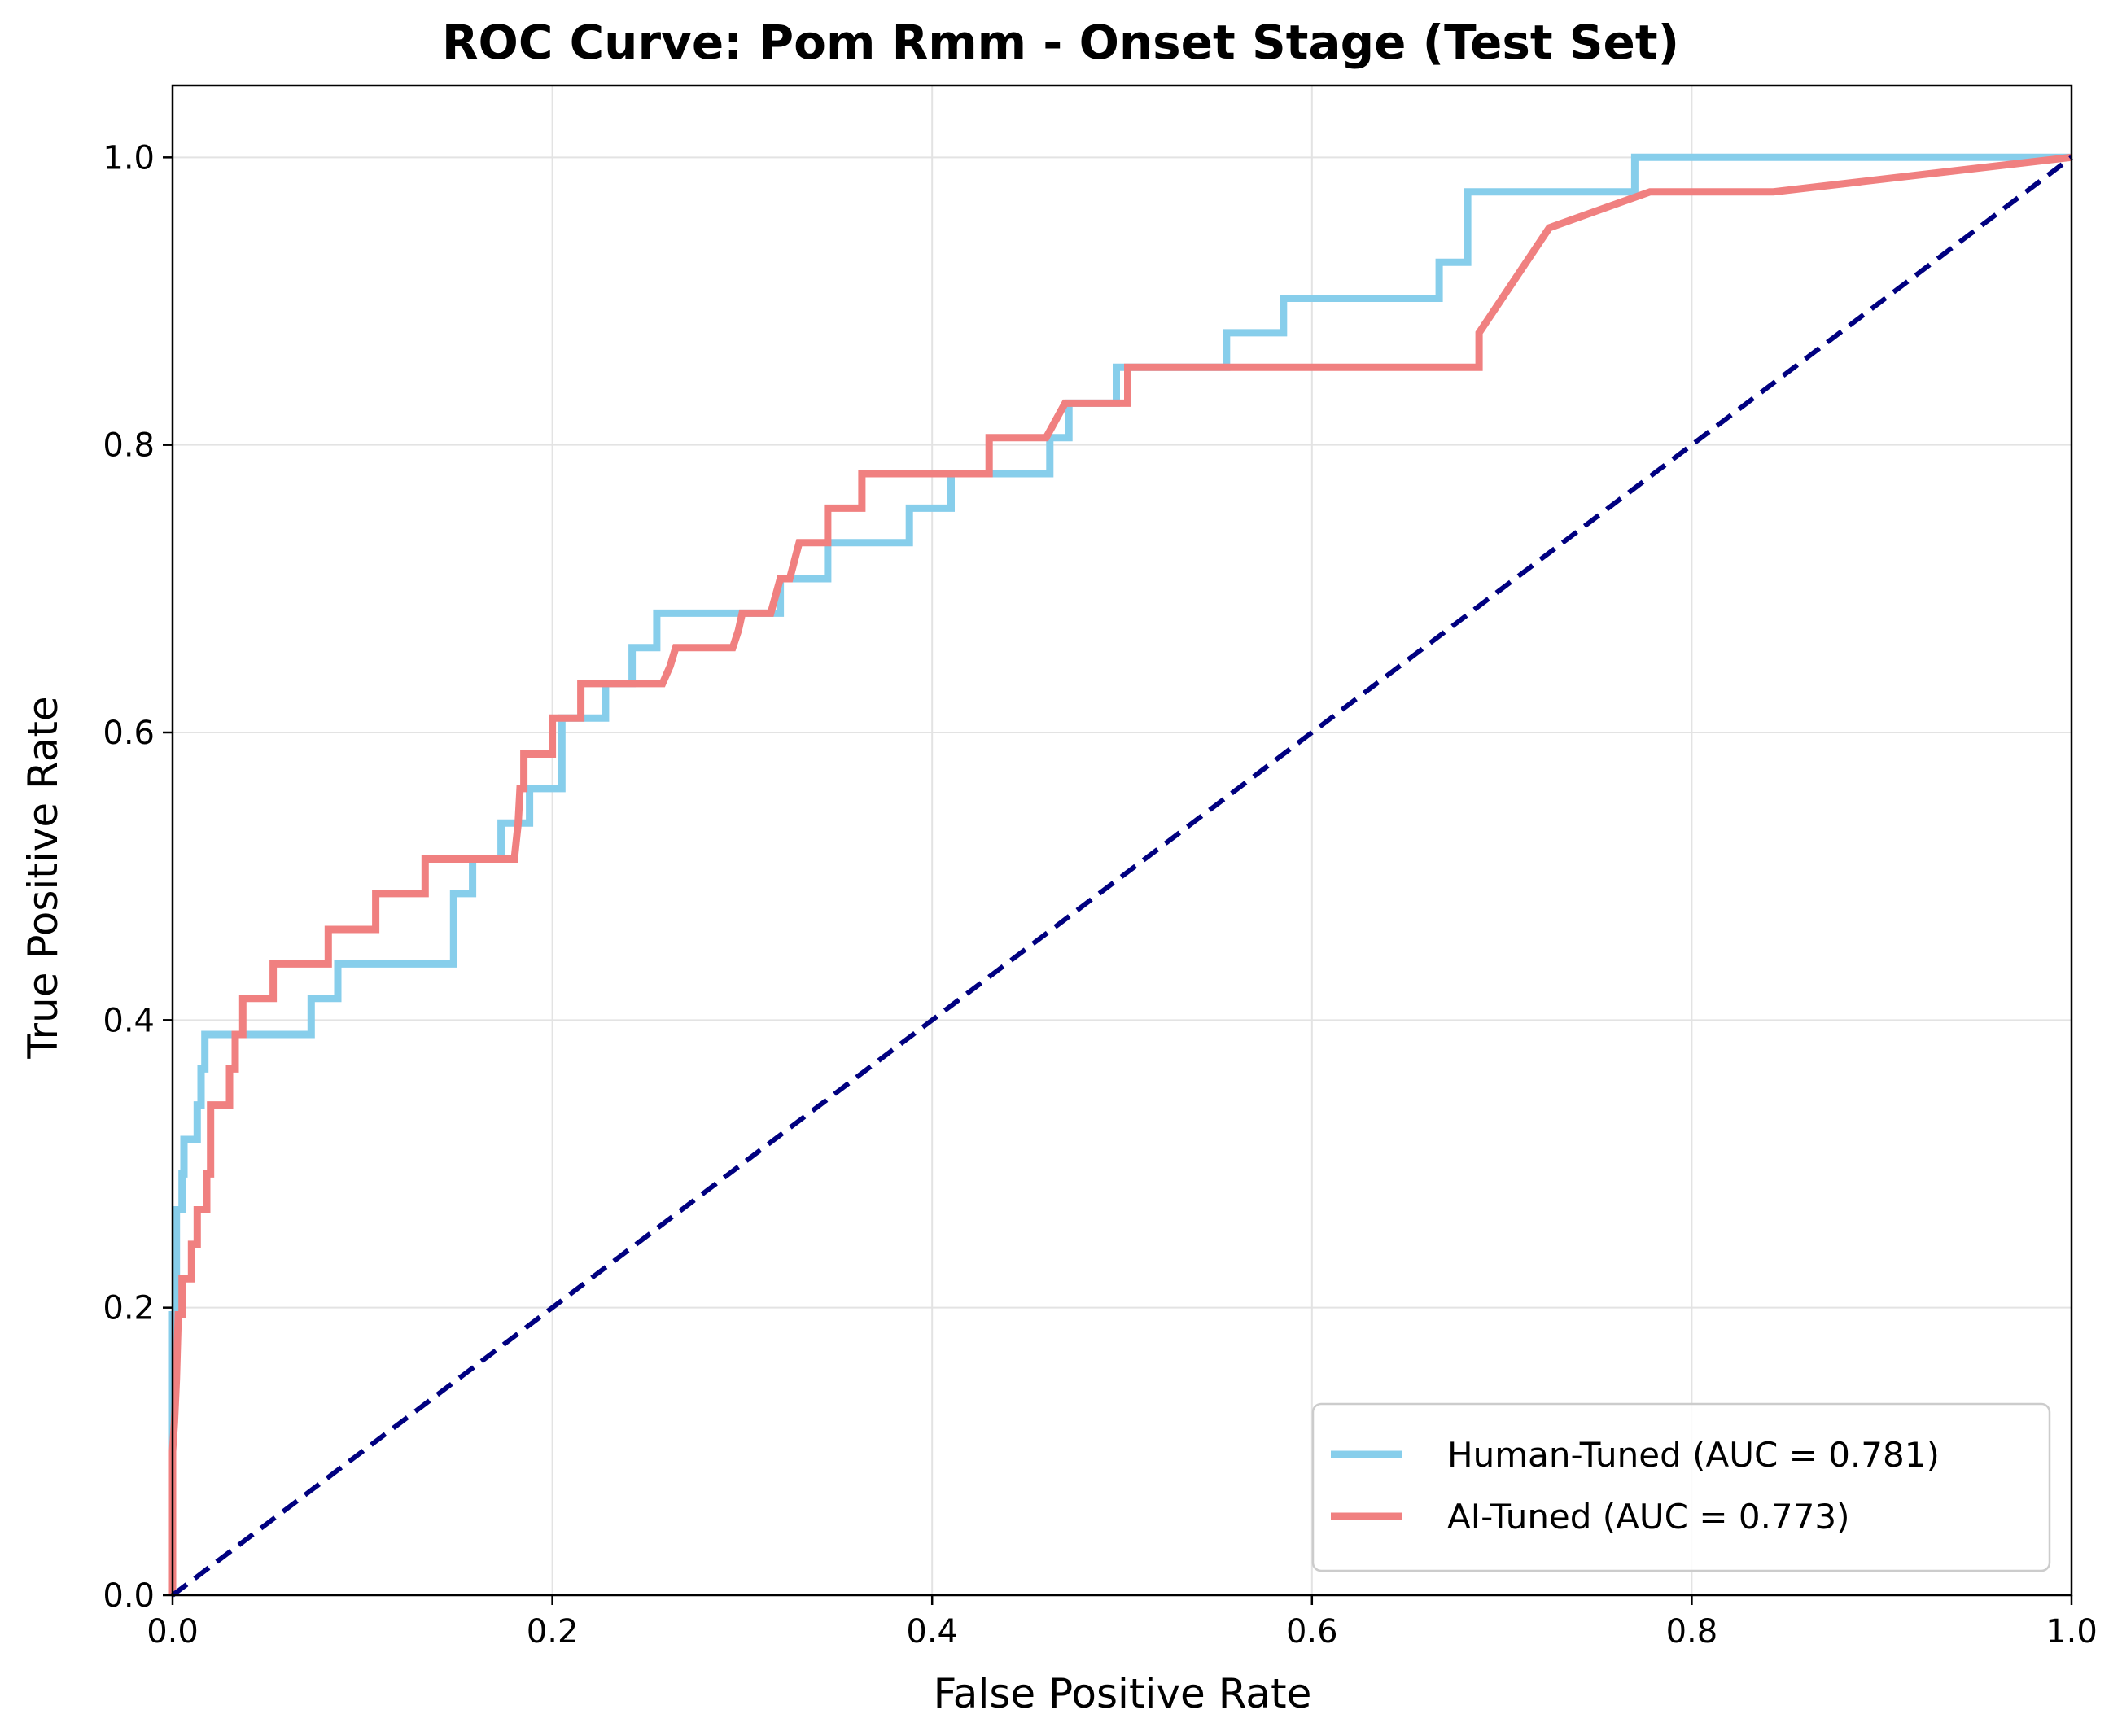  I want to click on y-axis-label: True Positive Rate, so click(43, 877).